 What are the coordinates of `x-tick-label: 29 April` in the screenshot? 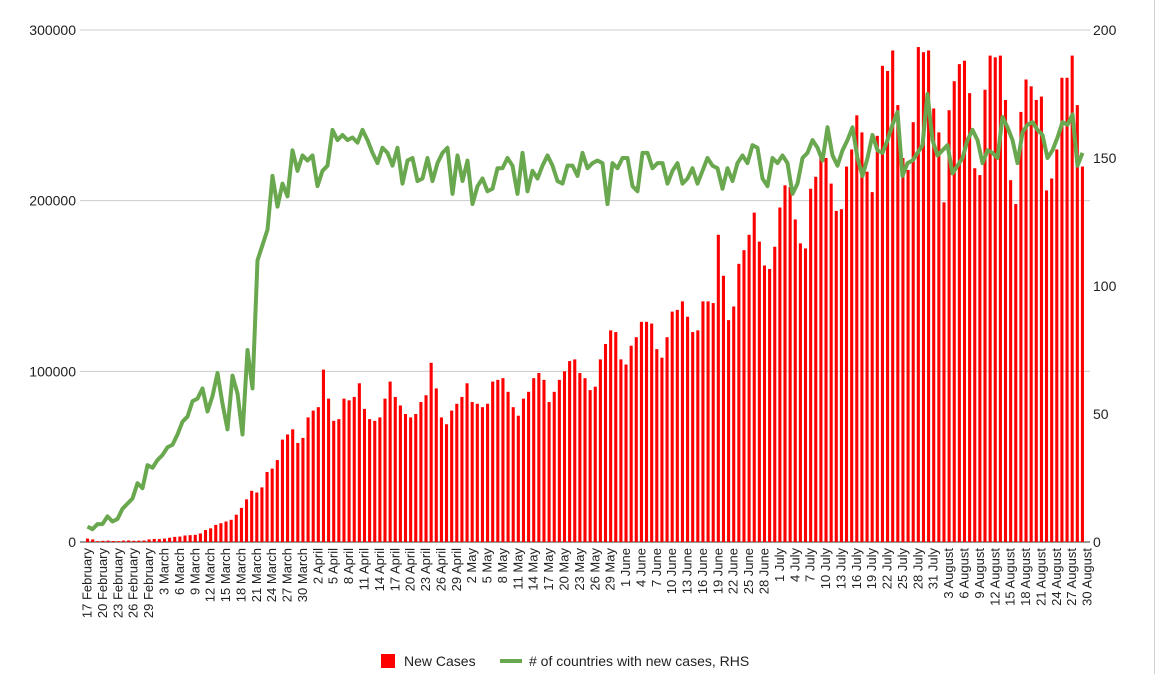 It's located at (456, 569).